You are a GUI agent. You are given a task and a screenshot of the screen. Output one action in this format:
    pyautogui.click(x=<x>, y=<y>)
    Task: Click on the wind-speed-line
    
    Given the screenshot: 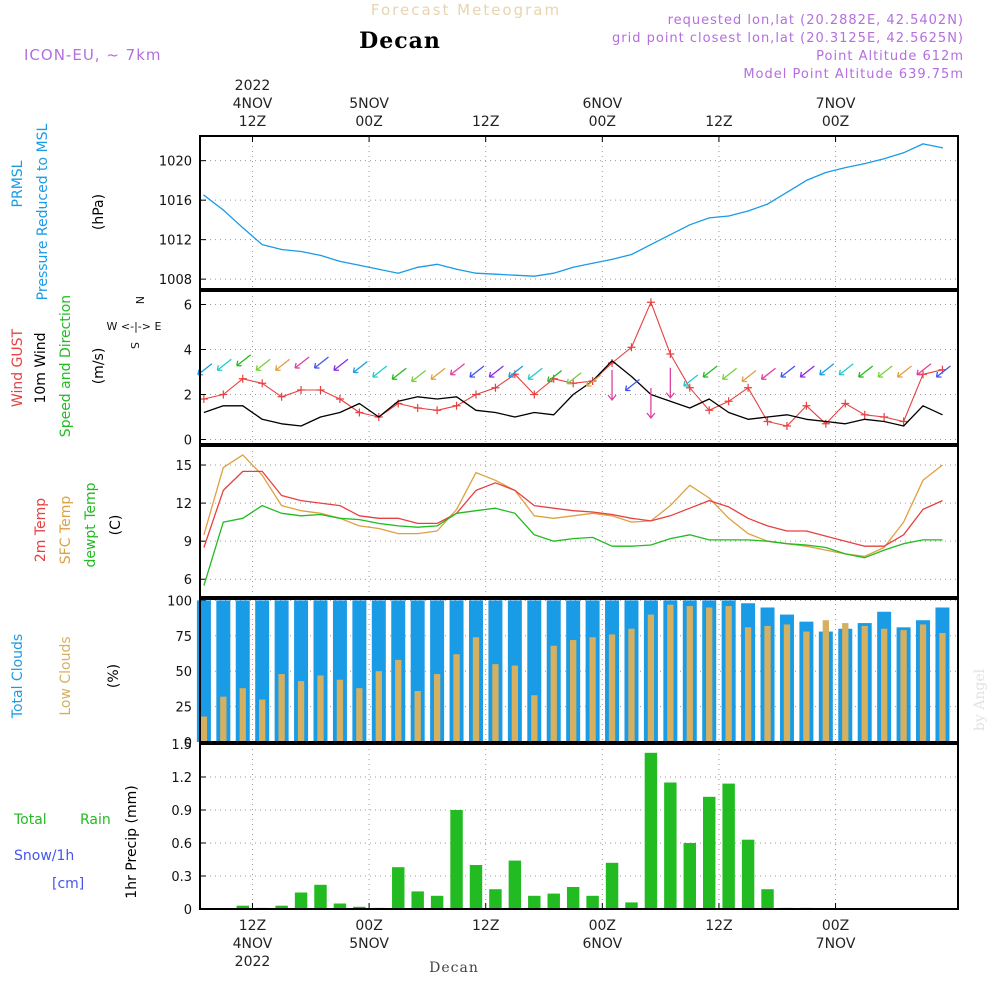 What is the action you would take?
    pyautogui.click(x=573, y=393)
    